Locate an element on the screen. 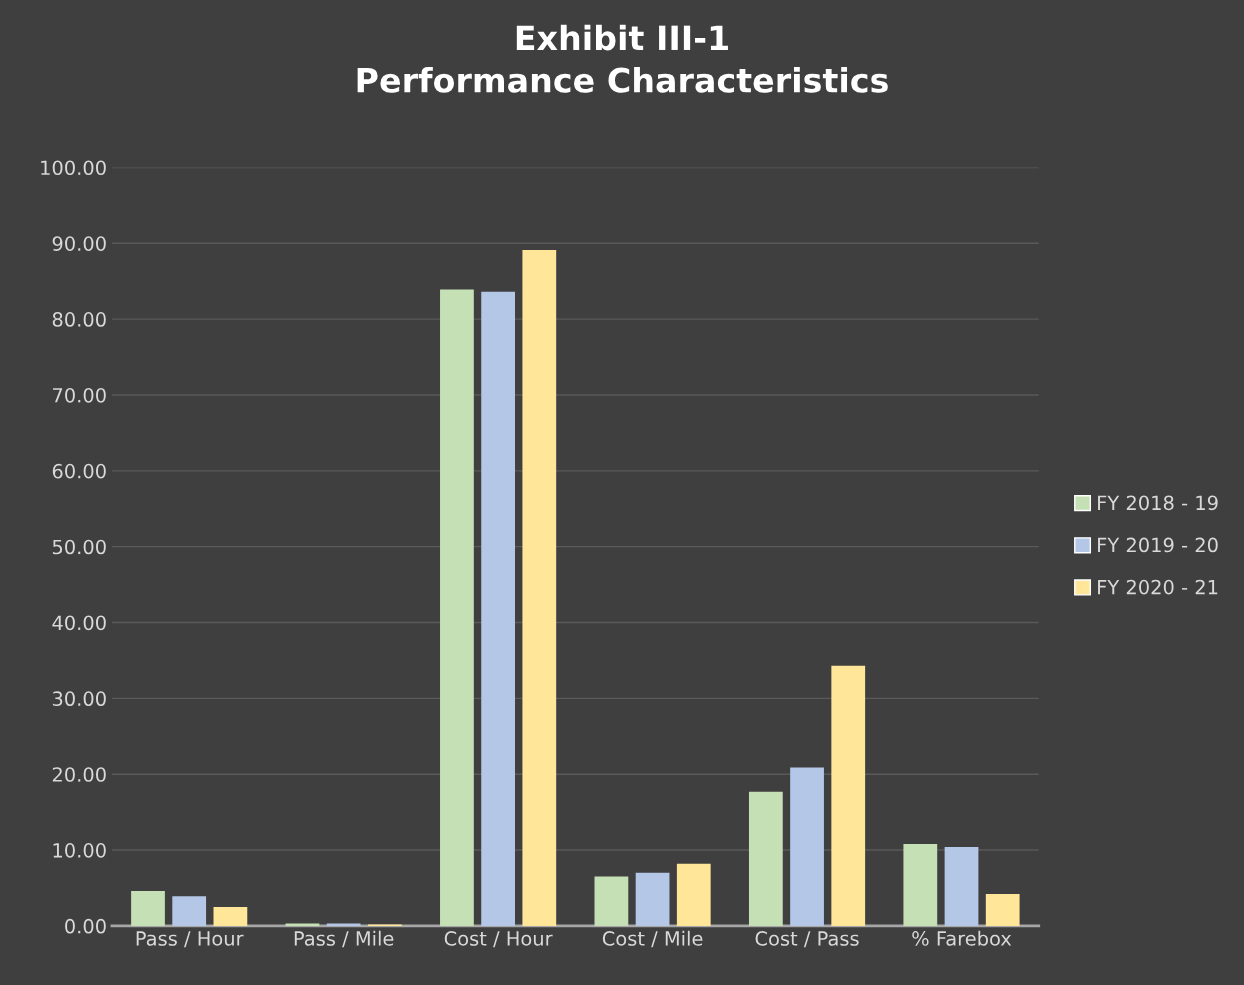 Image resolution: width=1244 pixels, height=985 pixels. x-tick-label: Pass / Hour is located at coordinates (190, 939).